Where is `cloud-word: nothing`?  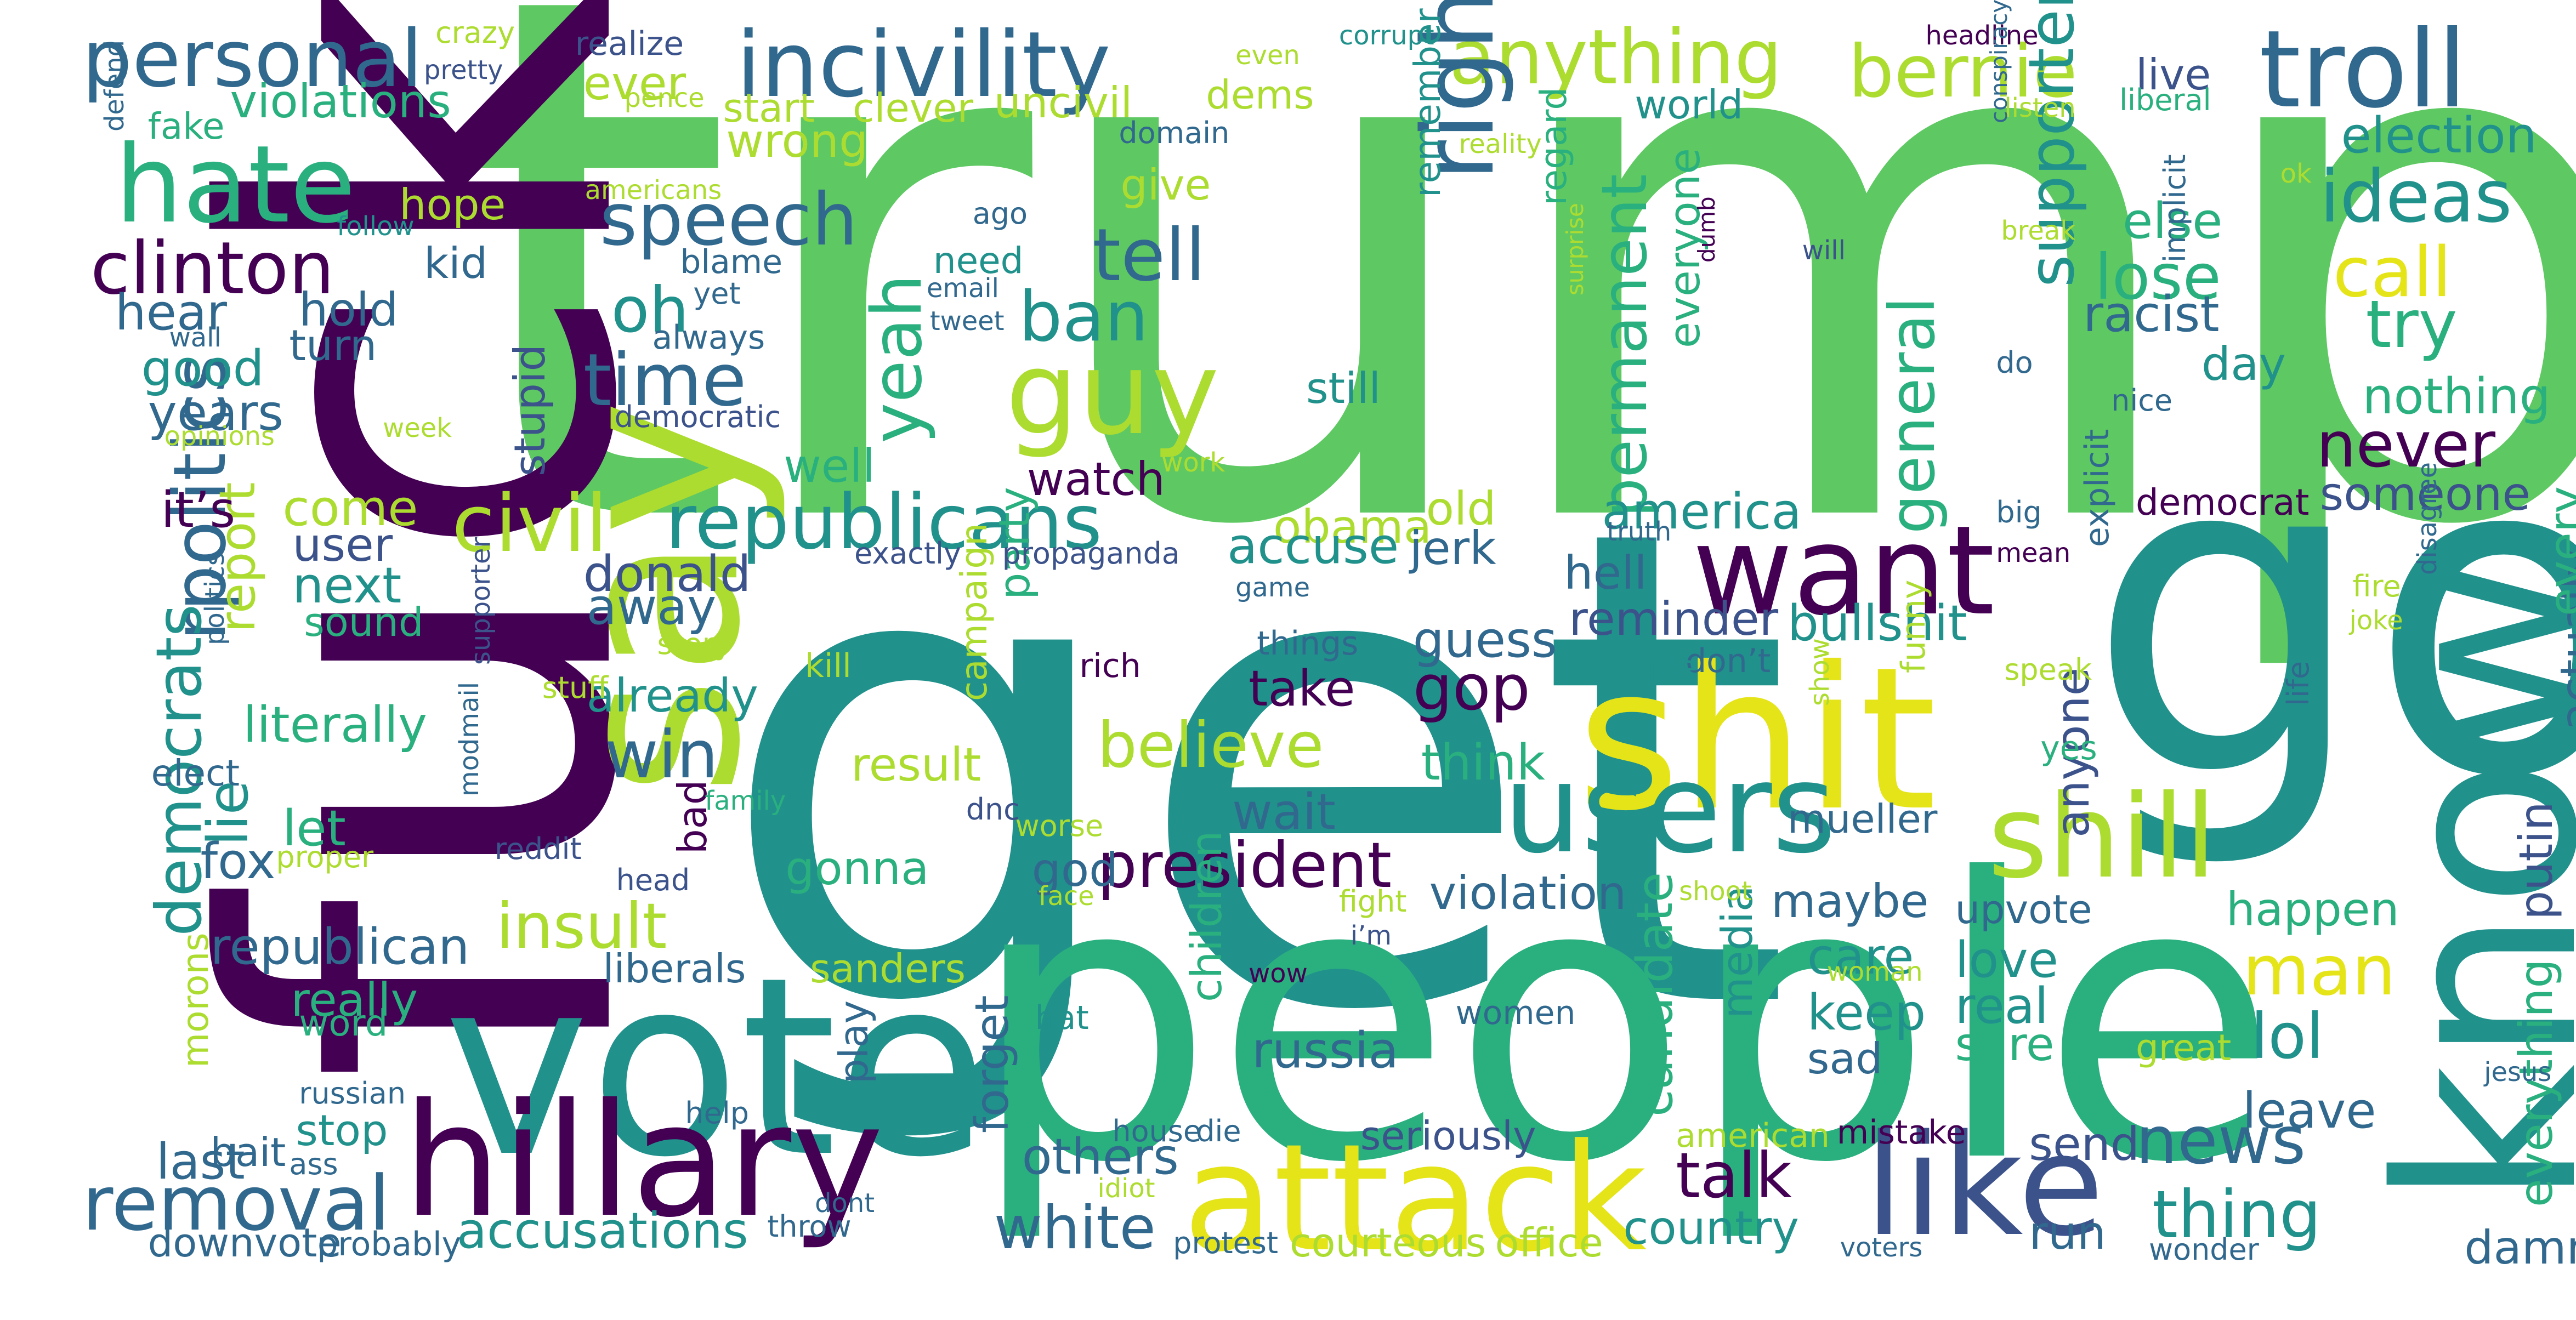 cloud-word: nothing is located at coordinates (2457, 397).